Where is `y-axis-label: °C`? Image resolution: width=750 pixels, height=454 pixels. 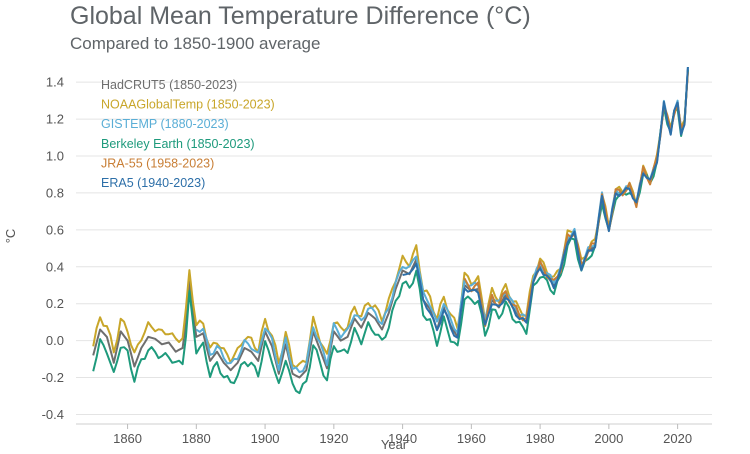 y-axis-label: °C is located at coordinates (10, 236).